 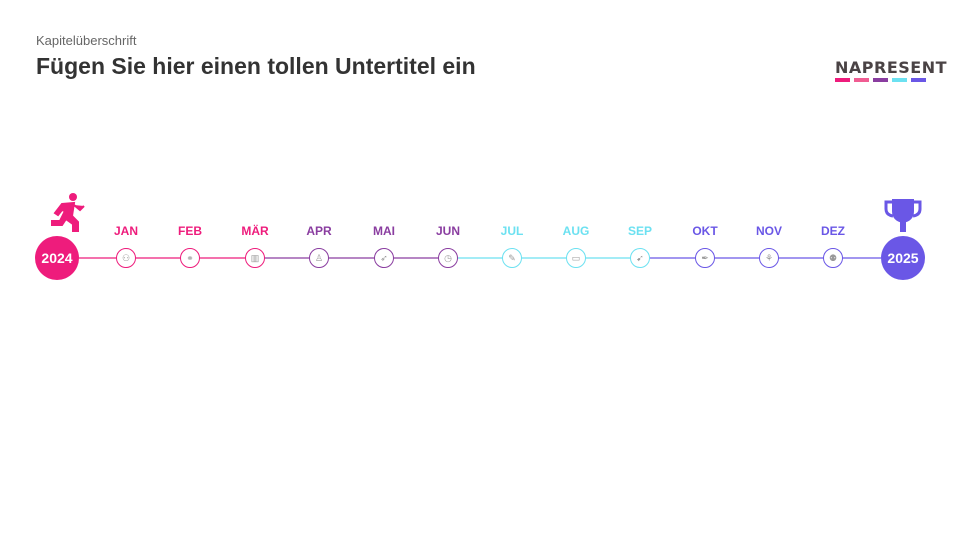 I want to click on month-marker: ♙, so click(x=319, y=258).